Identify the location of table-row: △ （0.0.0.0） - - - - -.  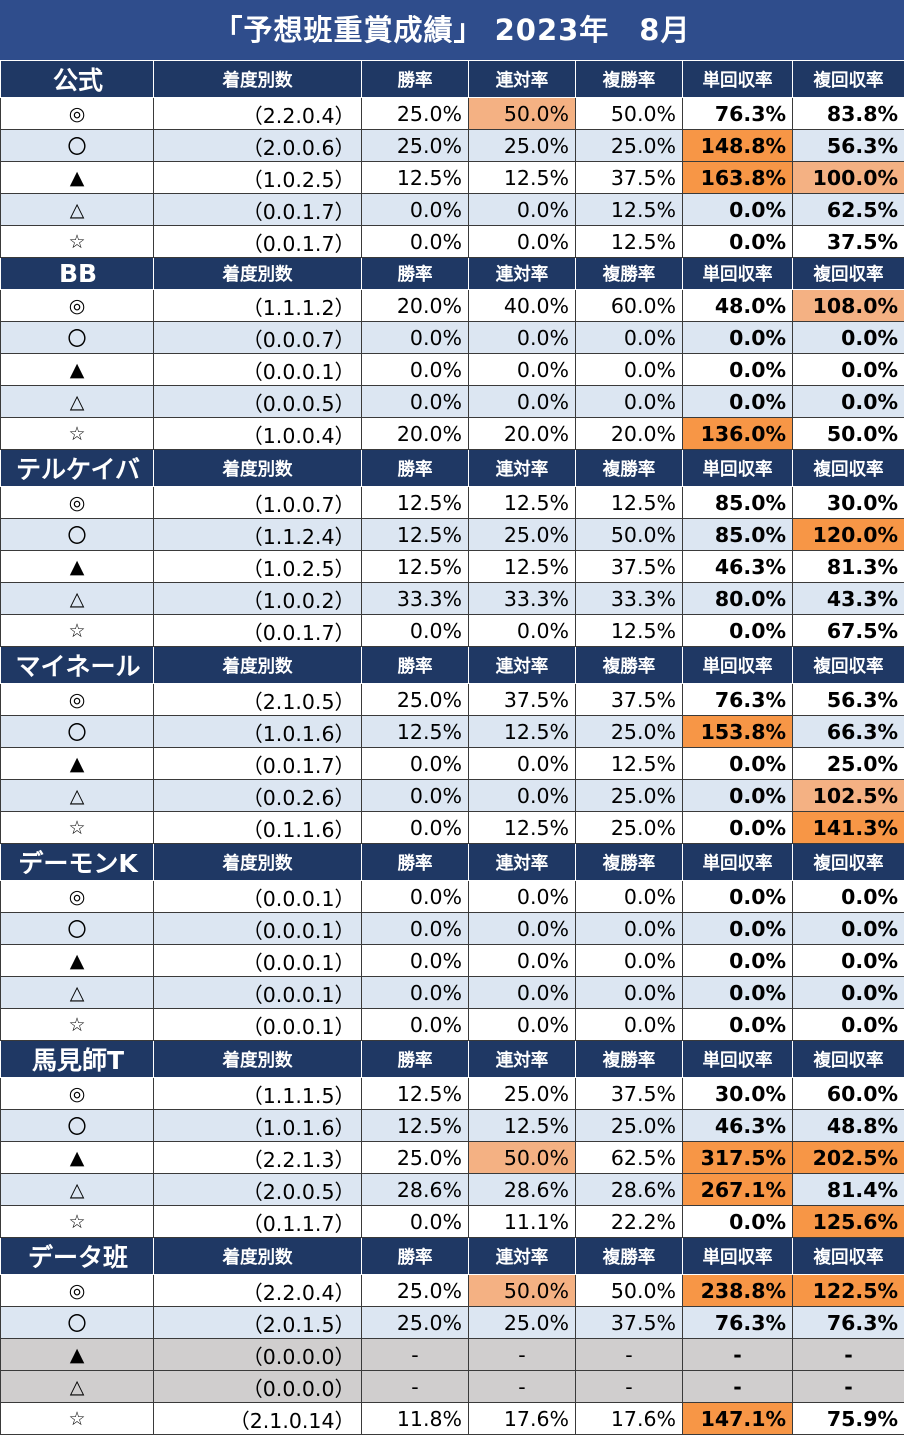
(452, 1386).